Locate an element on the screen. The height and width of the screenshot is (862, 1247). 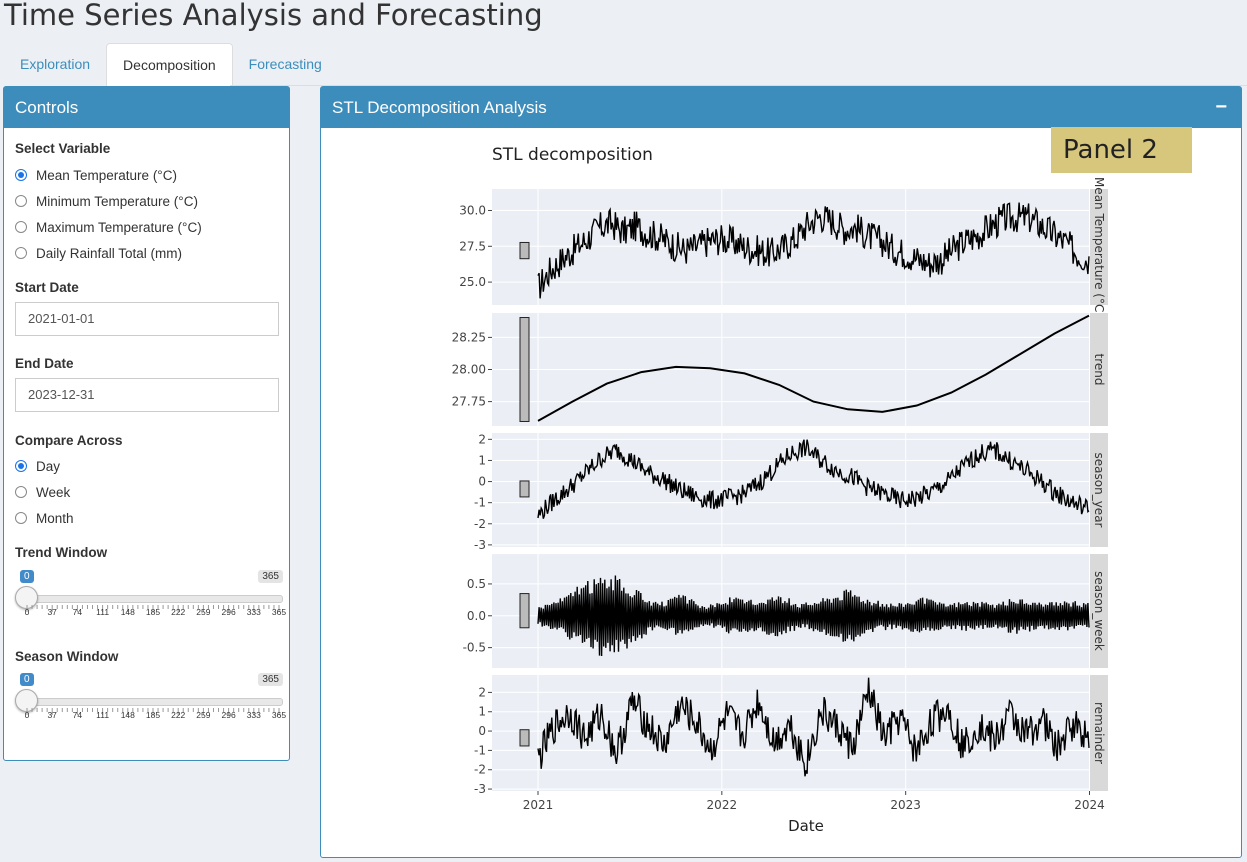
y-tick-label: 2 is located at coordinates (482, 692).